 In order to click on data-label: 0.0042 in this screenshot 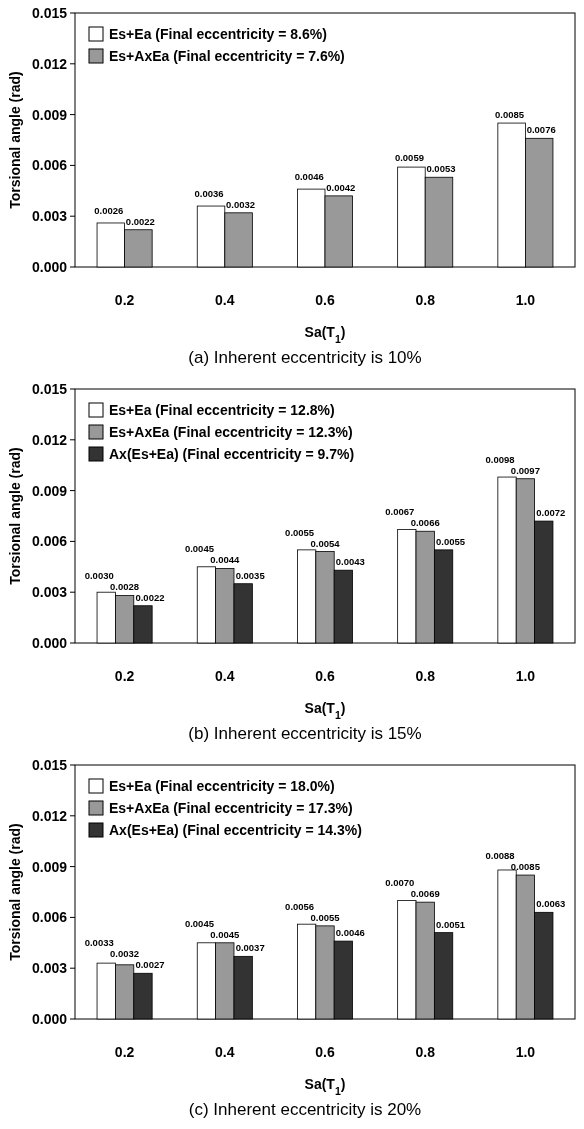, I will do `click(341, 187)`.